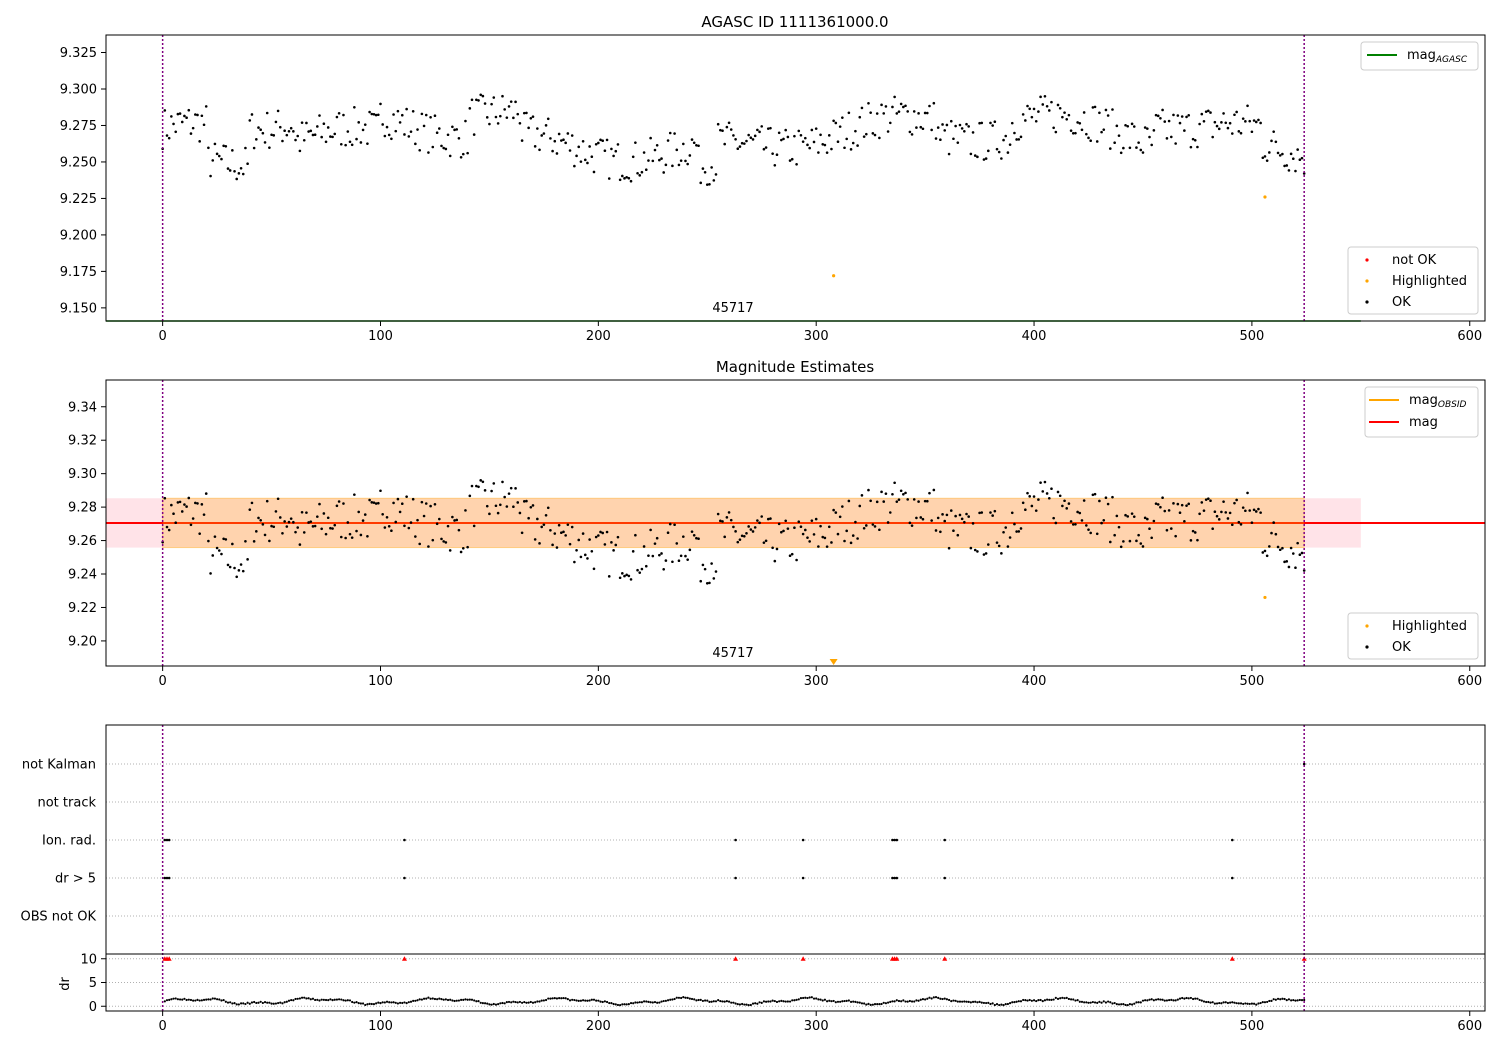 The width and height of the screenshot is (1500, 1050). Describe the element at coordinates (897, 958) in the screenshot. I see `dr-threshold-marker` at that location.